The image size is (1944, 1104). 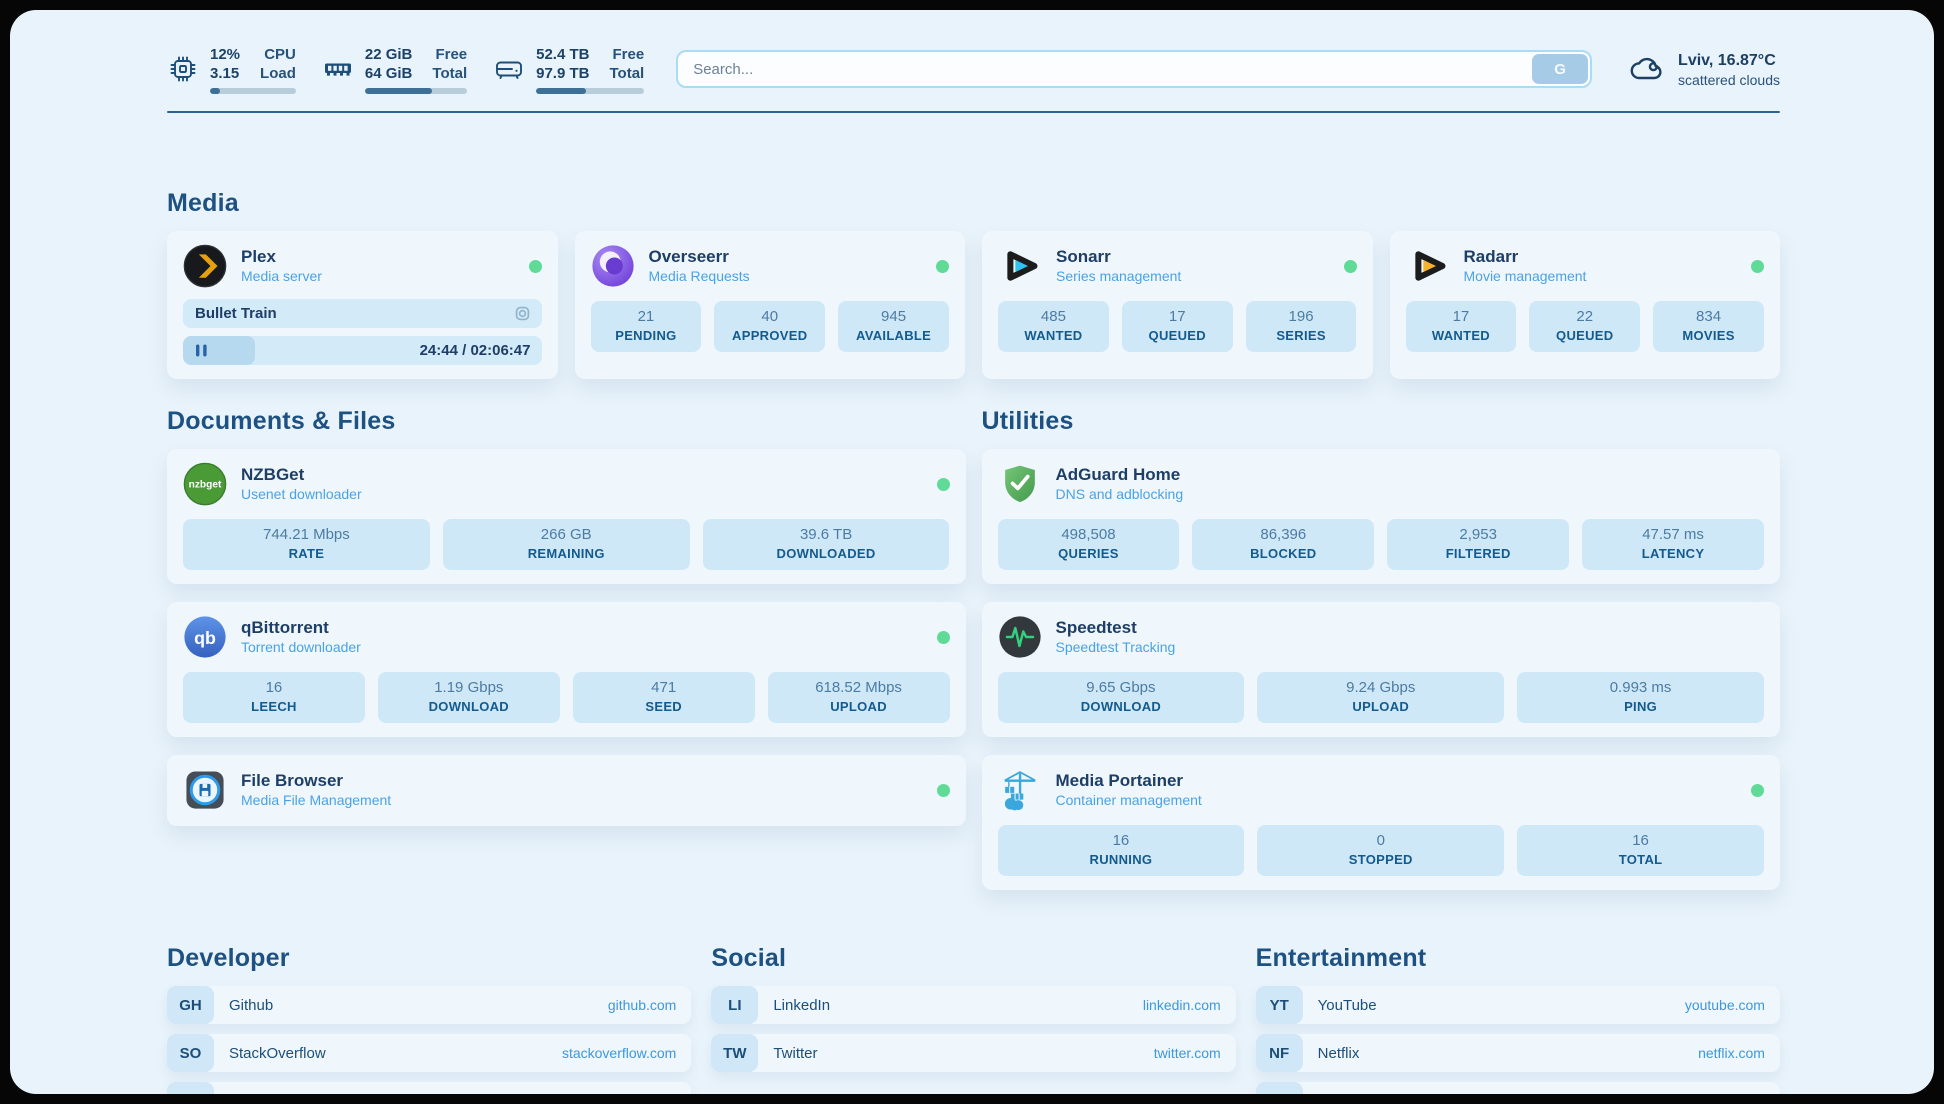 What do you see at coordinates (416, 90) in the screenshot?
I see `ram-progress-bar` at bounding box center [416, 90].